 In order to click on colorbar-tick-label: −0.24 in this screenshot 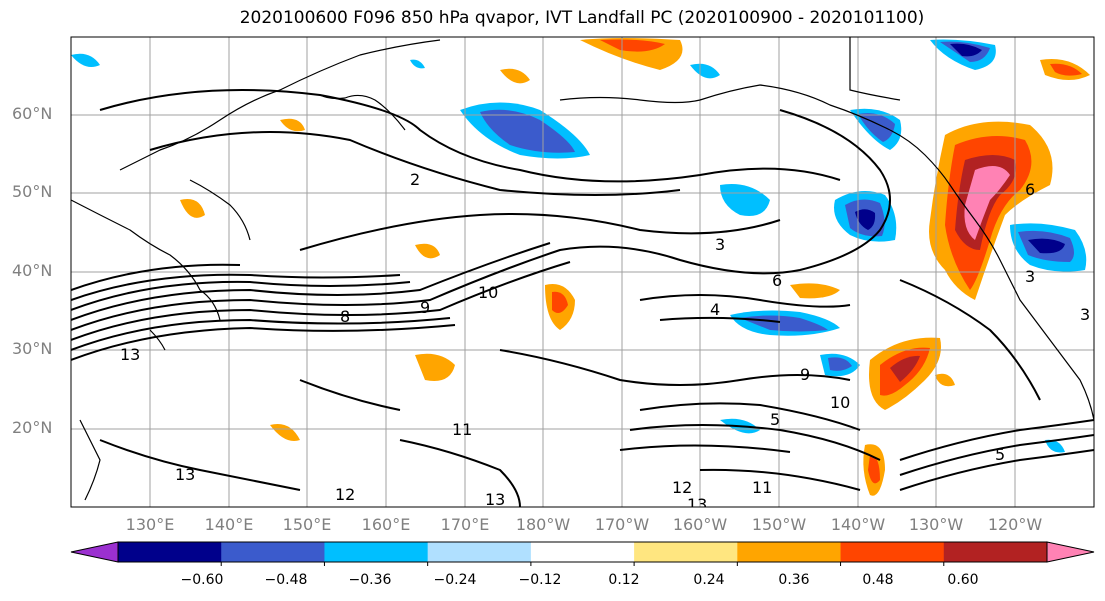, I will do `click(455, 580)`.